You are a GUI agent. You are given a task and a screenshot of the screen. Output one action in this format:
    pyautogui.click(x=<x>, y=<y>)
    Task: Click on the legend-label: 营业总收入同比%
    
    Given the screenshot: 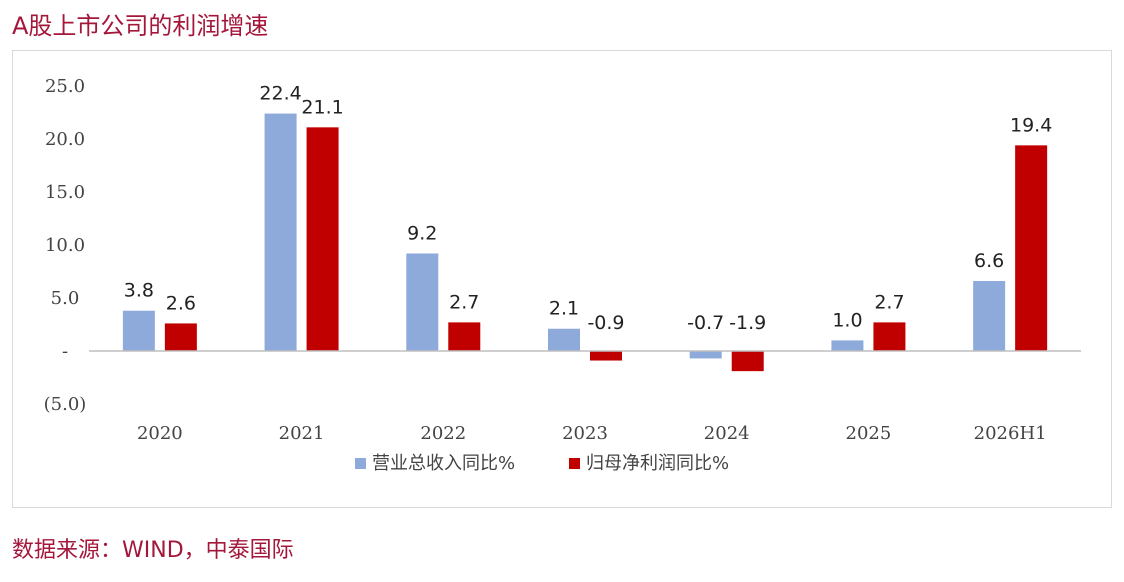 What is the action you would take?
    pyautogui.click(x=443, y=463)
    